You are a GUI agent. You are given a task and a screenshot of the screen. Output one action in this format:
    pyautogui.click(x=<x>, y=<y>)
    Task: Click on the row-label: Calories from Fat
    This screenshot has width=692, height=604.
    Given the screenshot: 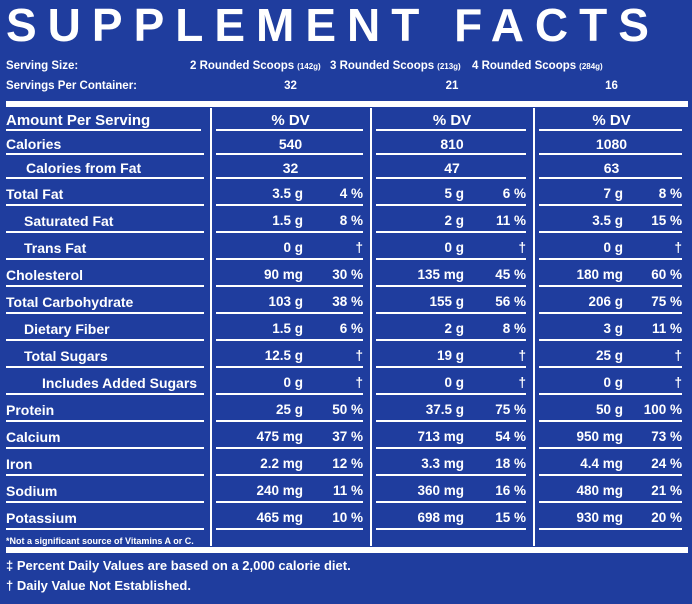 What is the action you would take?
    pyautogui.click(x=84, y=168)
    